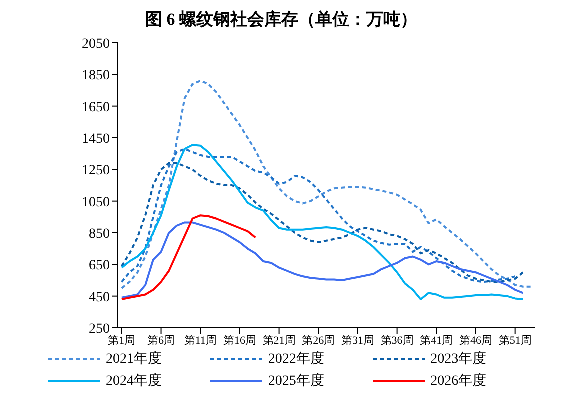 Image resolution: width=563 pixels, height=406 pixels. What do you see at coordinates (296, 359) in the screenshot?
I see `legend-label: 2022年度` at bounding box center [296, 359].